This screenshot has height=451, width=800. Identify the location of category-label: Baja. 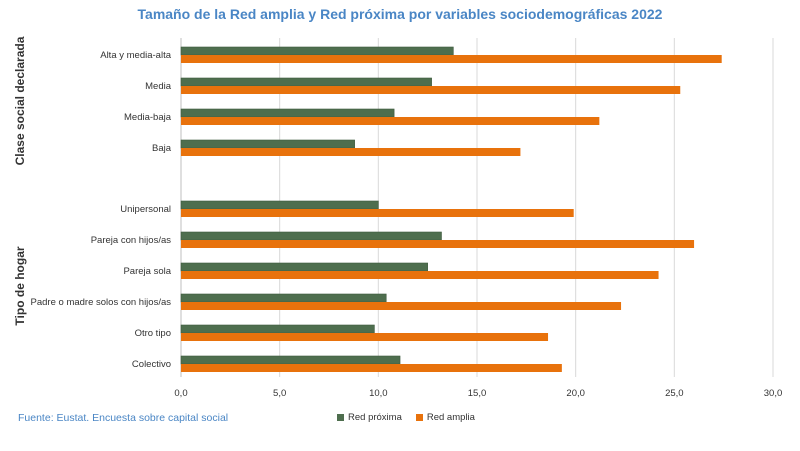
(162, 148).